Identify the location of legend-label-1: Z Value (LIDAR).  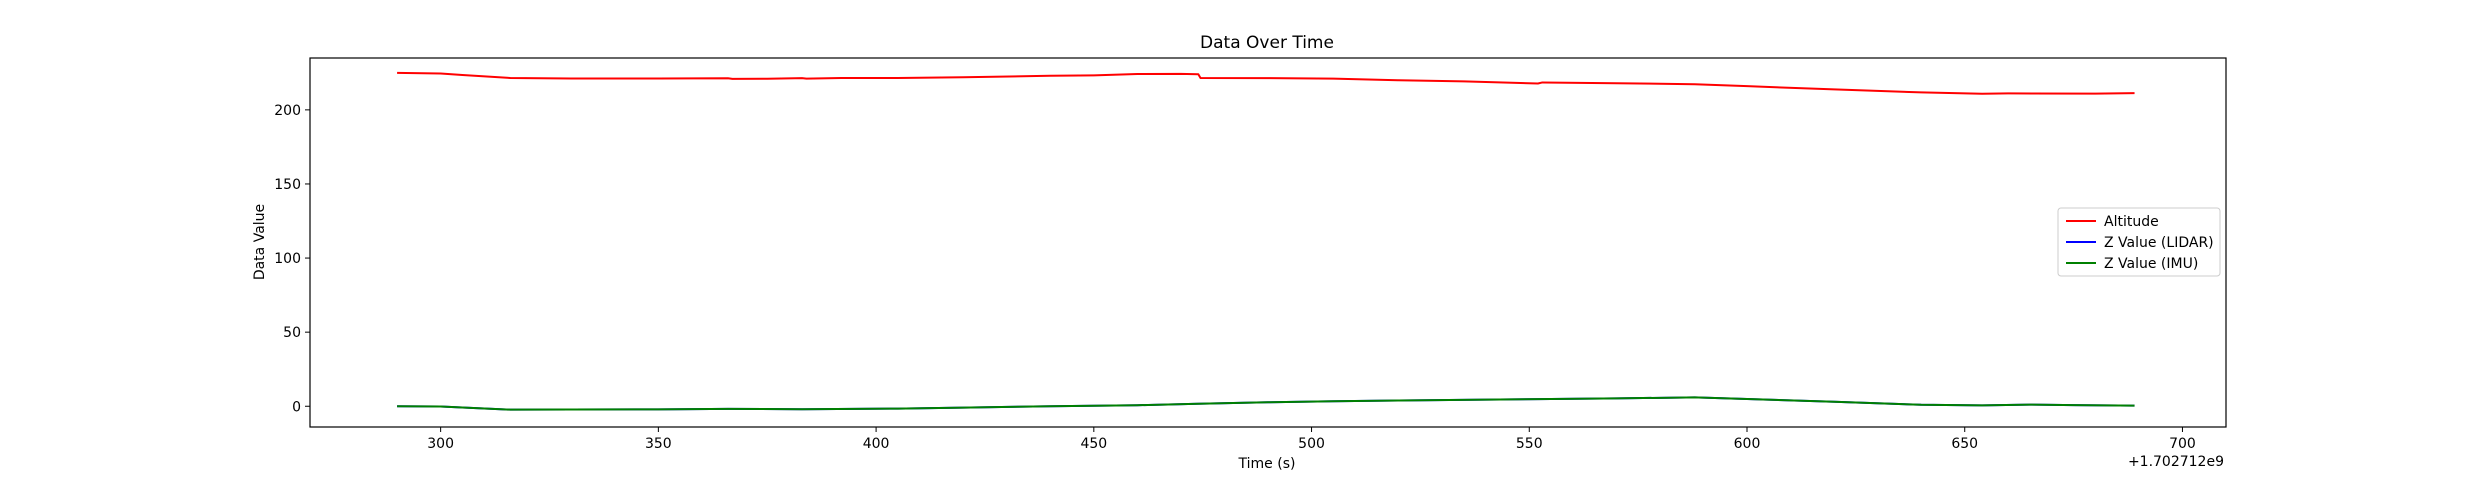
(2159, 243).